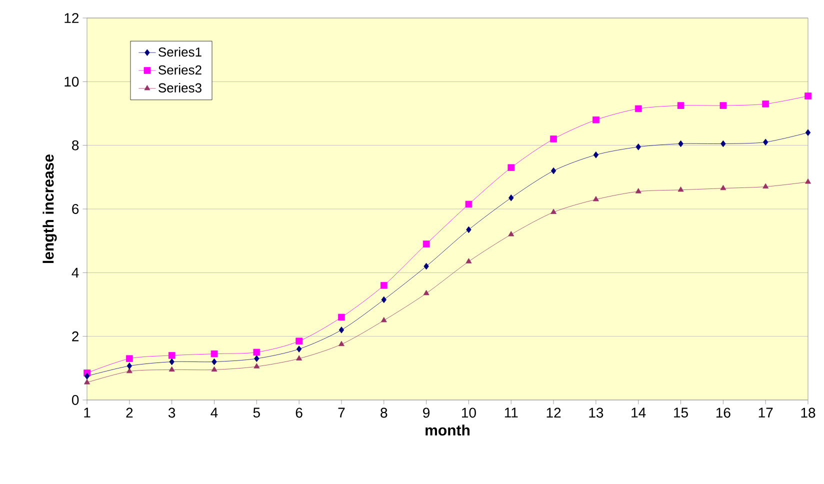 The image size is (824, 484). Describe the element at coordinates (71, 18) in the screenshot. I see `y-tick-label: 12` at that location.